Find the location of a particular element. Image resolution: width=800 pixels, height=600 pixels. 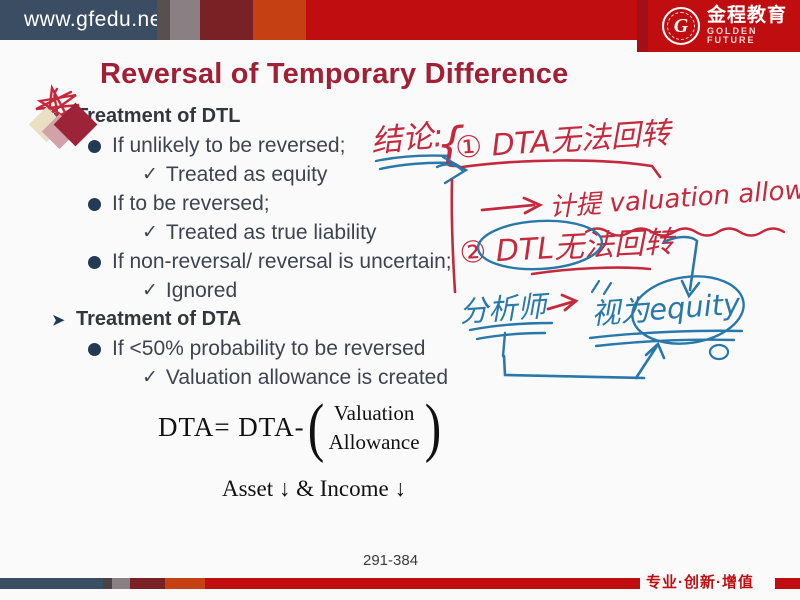

logo-seal-glyph: G is located at coordinates (681, 25).